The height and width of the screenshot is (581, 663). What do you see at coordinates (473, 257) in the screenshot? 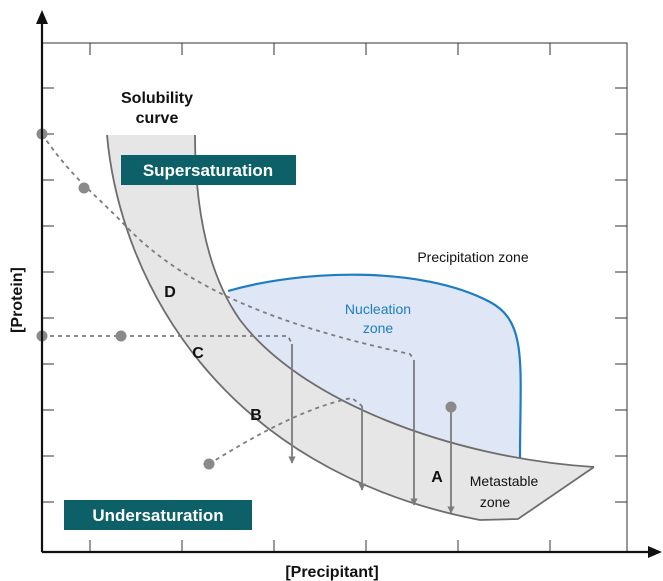
I see `precipitation-zone-label: Precipitation zone` at bounding box center [473, 257].